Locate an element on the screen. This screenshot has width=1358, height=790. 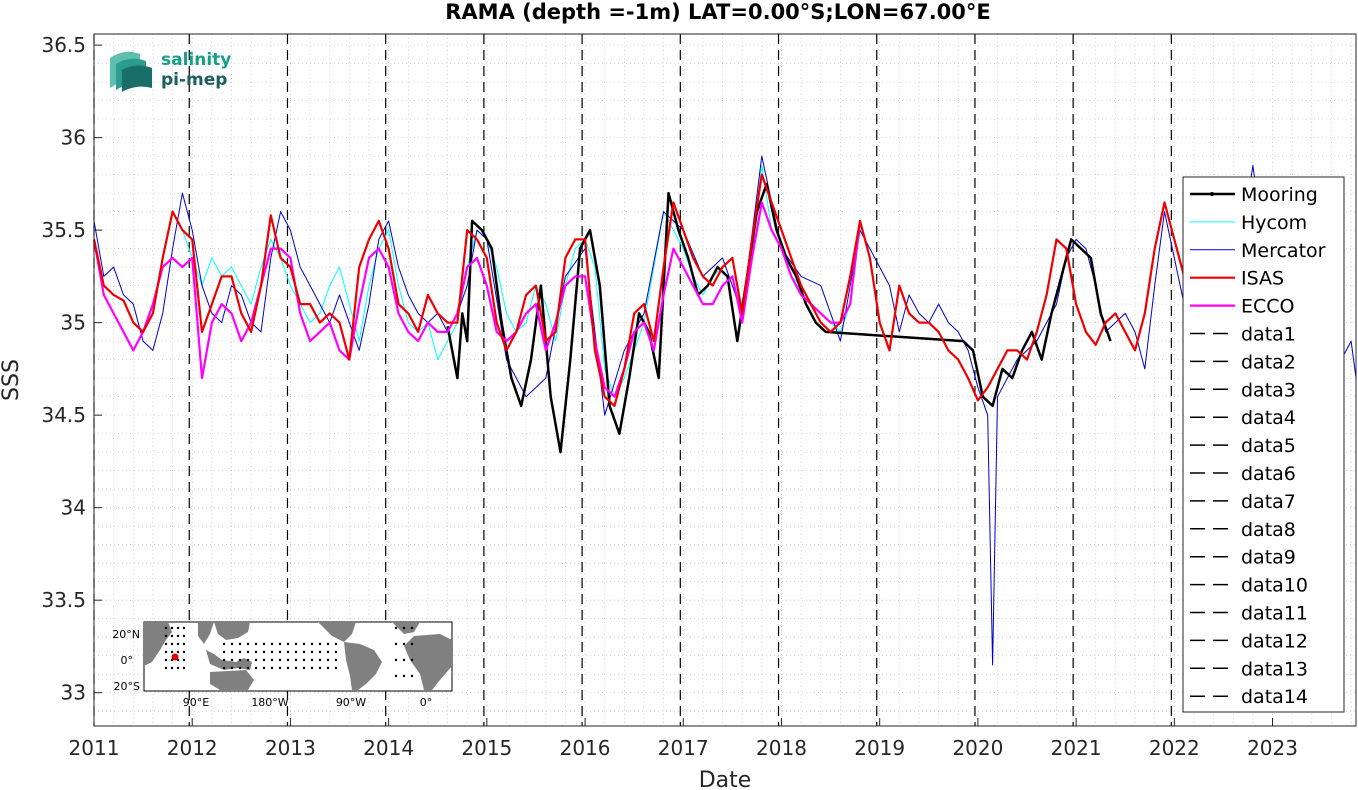
x-tick-label: 2015 is located at coordinates (486, 748).